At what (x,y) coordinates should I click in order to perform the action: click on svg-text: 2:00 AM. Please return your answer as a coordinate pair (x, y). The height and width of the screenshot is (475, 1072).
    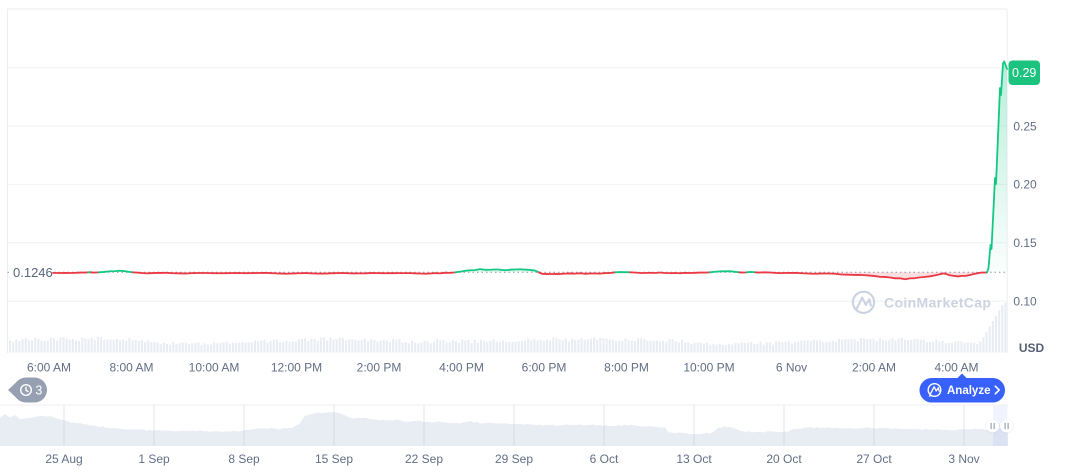
    Looking at the image, I should click on (874, 367).